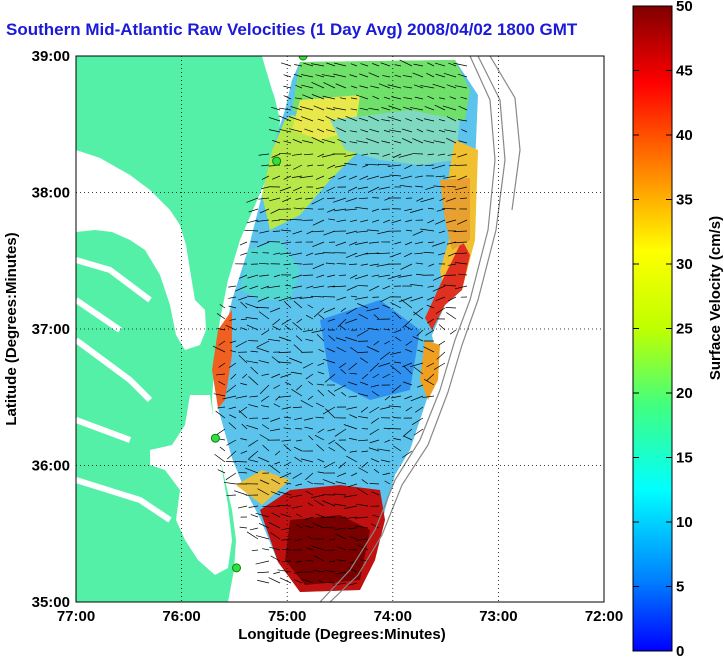 The image size is (724, 659). I want to click on x-axis-label: Longitude (Degrees:Minutes), so click(342, 634).